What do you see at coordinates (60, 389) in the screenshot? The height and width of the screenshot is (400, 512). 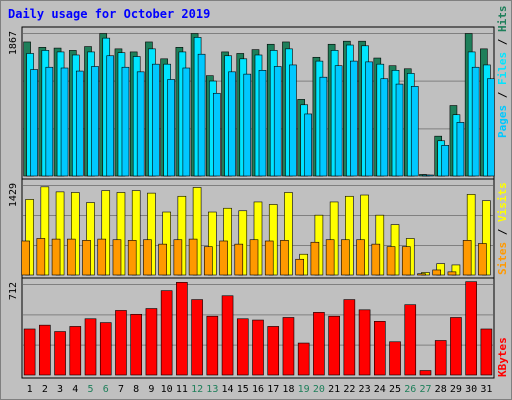 I see `x-tick-label: 3` at bounding box center [60, 389].